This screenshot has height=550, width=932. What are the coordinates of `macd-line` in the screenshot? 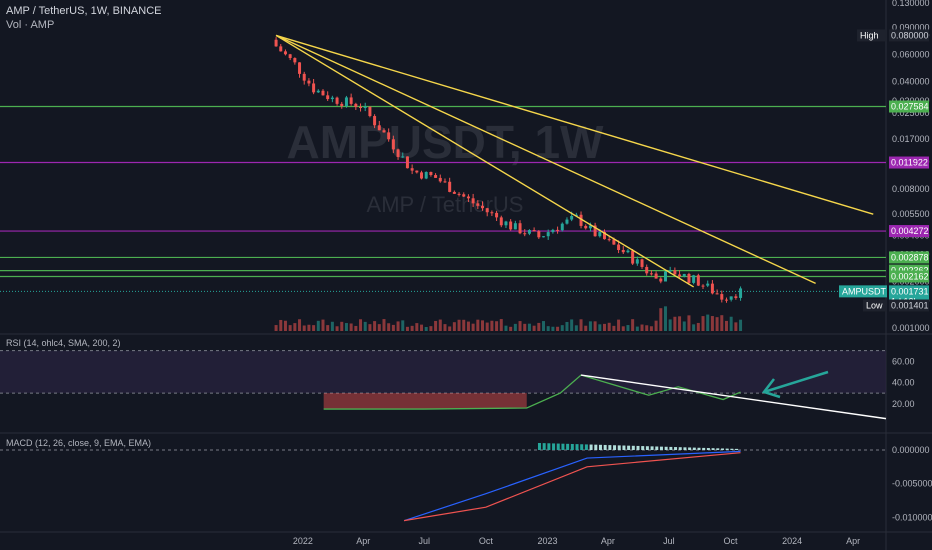 It's located at (572, 486).